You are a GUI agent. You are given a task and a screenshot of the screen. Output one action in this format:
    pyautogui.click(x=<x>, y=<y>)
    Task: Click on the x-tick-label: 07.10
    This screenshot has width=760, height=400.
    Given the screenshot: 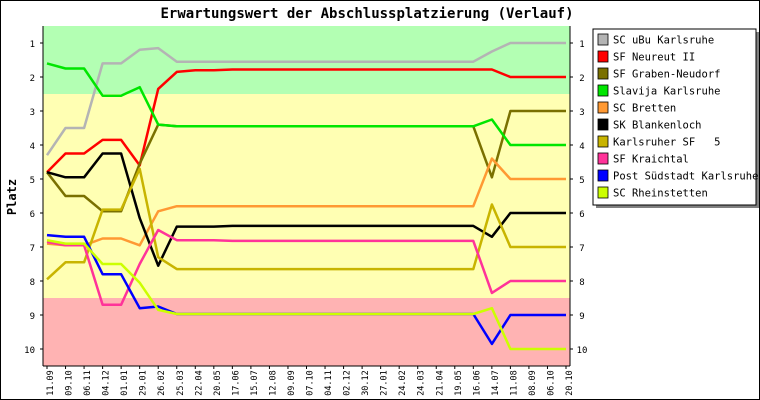 What is the action you would take?
    pyautogui.click(x=311, y=383)
    